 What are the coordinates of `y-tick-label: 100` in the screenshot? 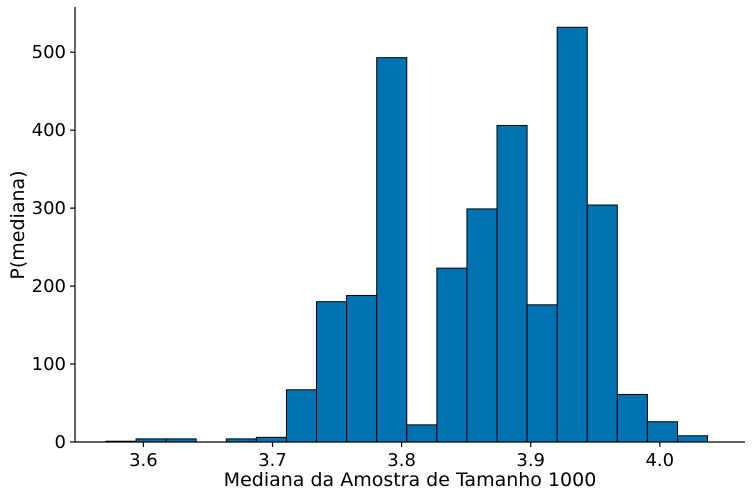 It's located at (49, 364).